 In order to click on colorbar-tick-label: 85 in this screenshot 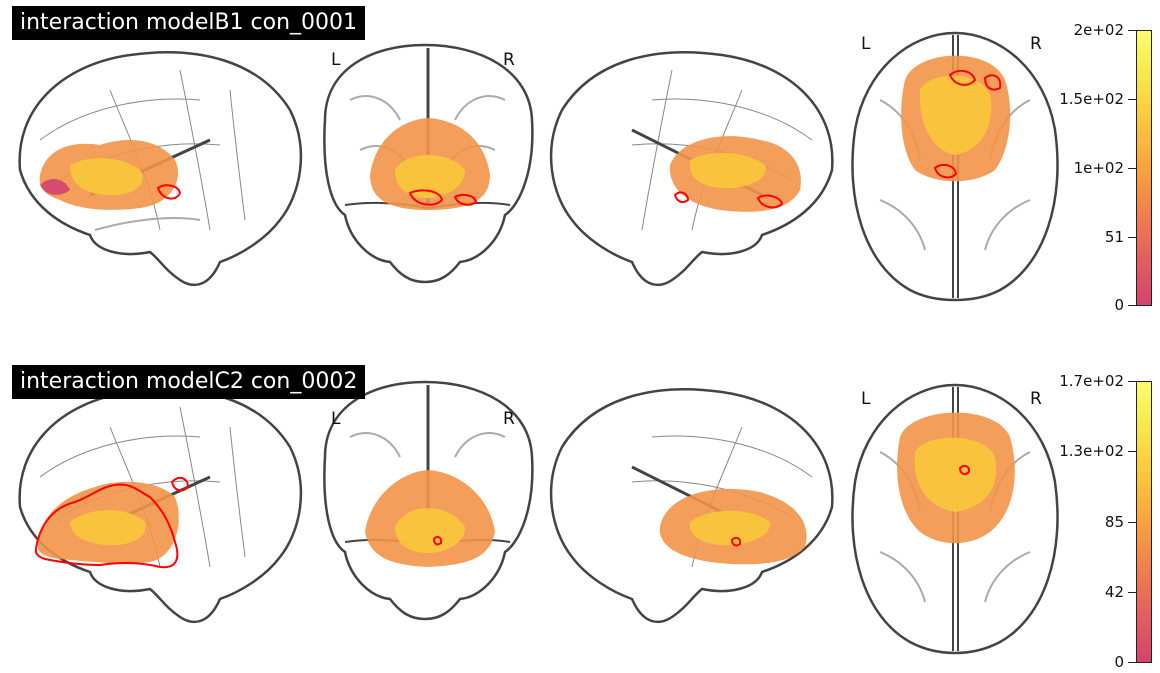, I will do `click(1114, 522)`.